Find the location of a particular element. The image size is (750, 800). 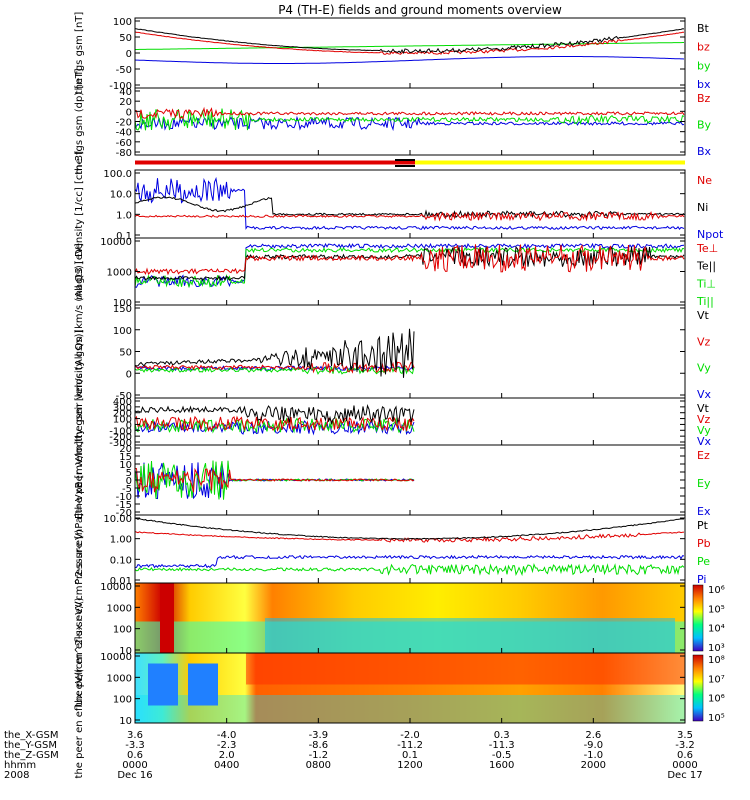

y-tick-label: -10 is located at coordinates (124, 497).